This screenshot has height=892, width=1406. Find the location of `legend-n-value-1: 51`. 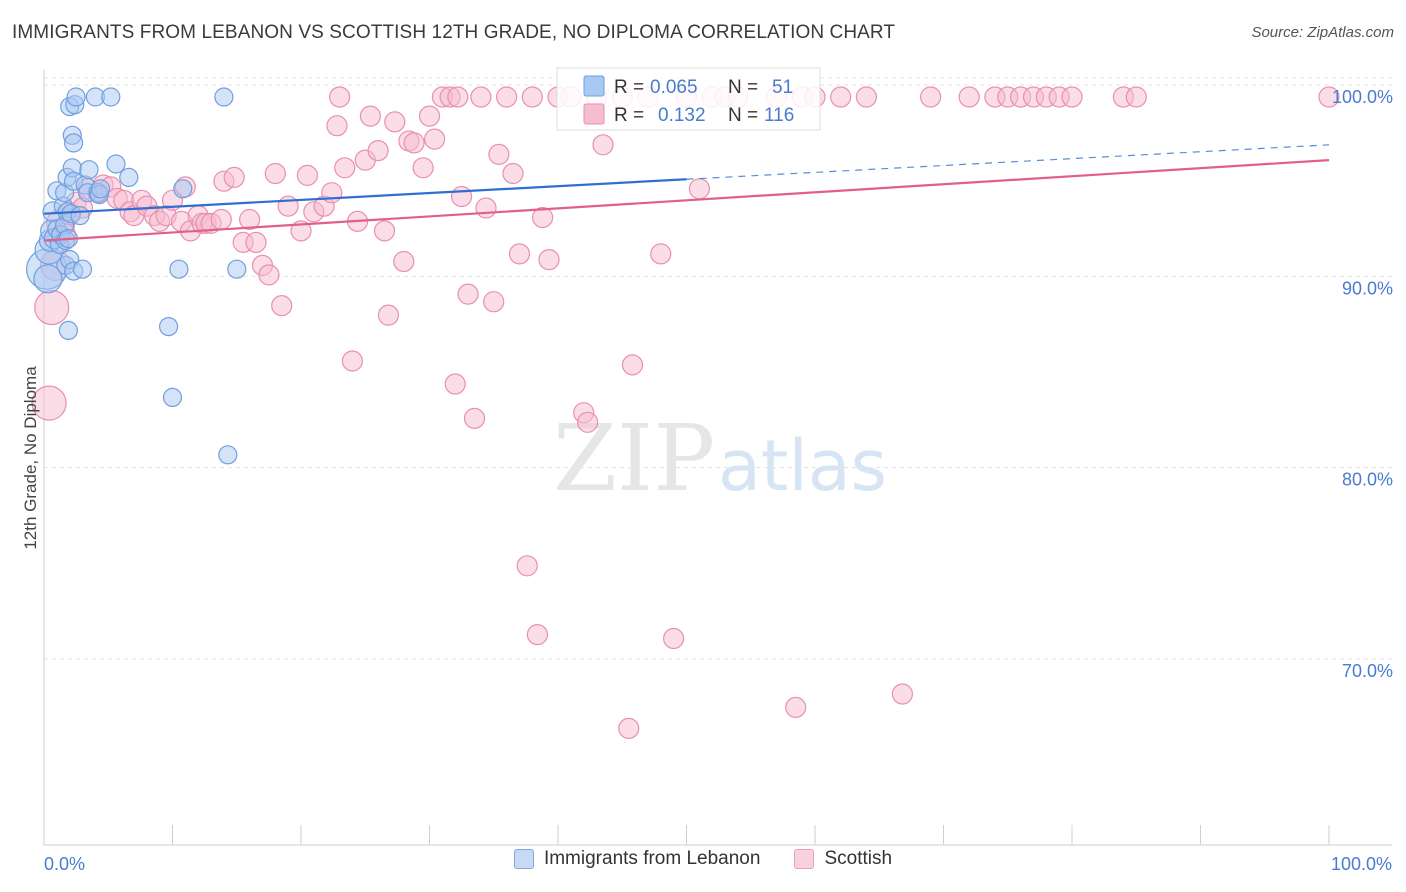

legend-n-value-1: 51 is located at coordinates (782, 87).